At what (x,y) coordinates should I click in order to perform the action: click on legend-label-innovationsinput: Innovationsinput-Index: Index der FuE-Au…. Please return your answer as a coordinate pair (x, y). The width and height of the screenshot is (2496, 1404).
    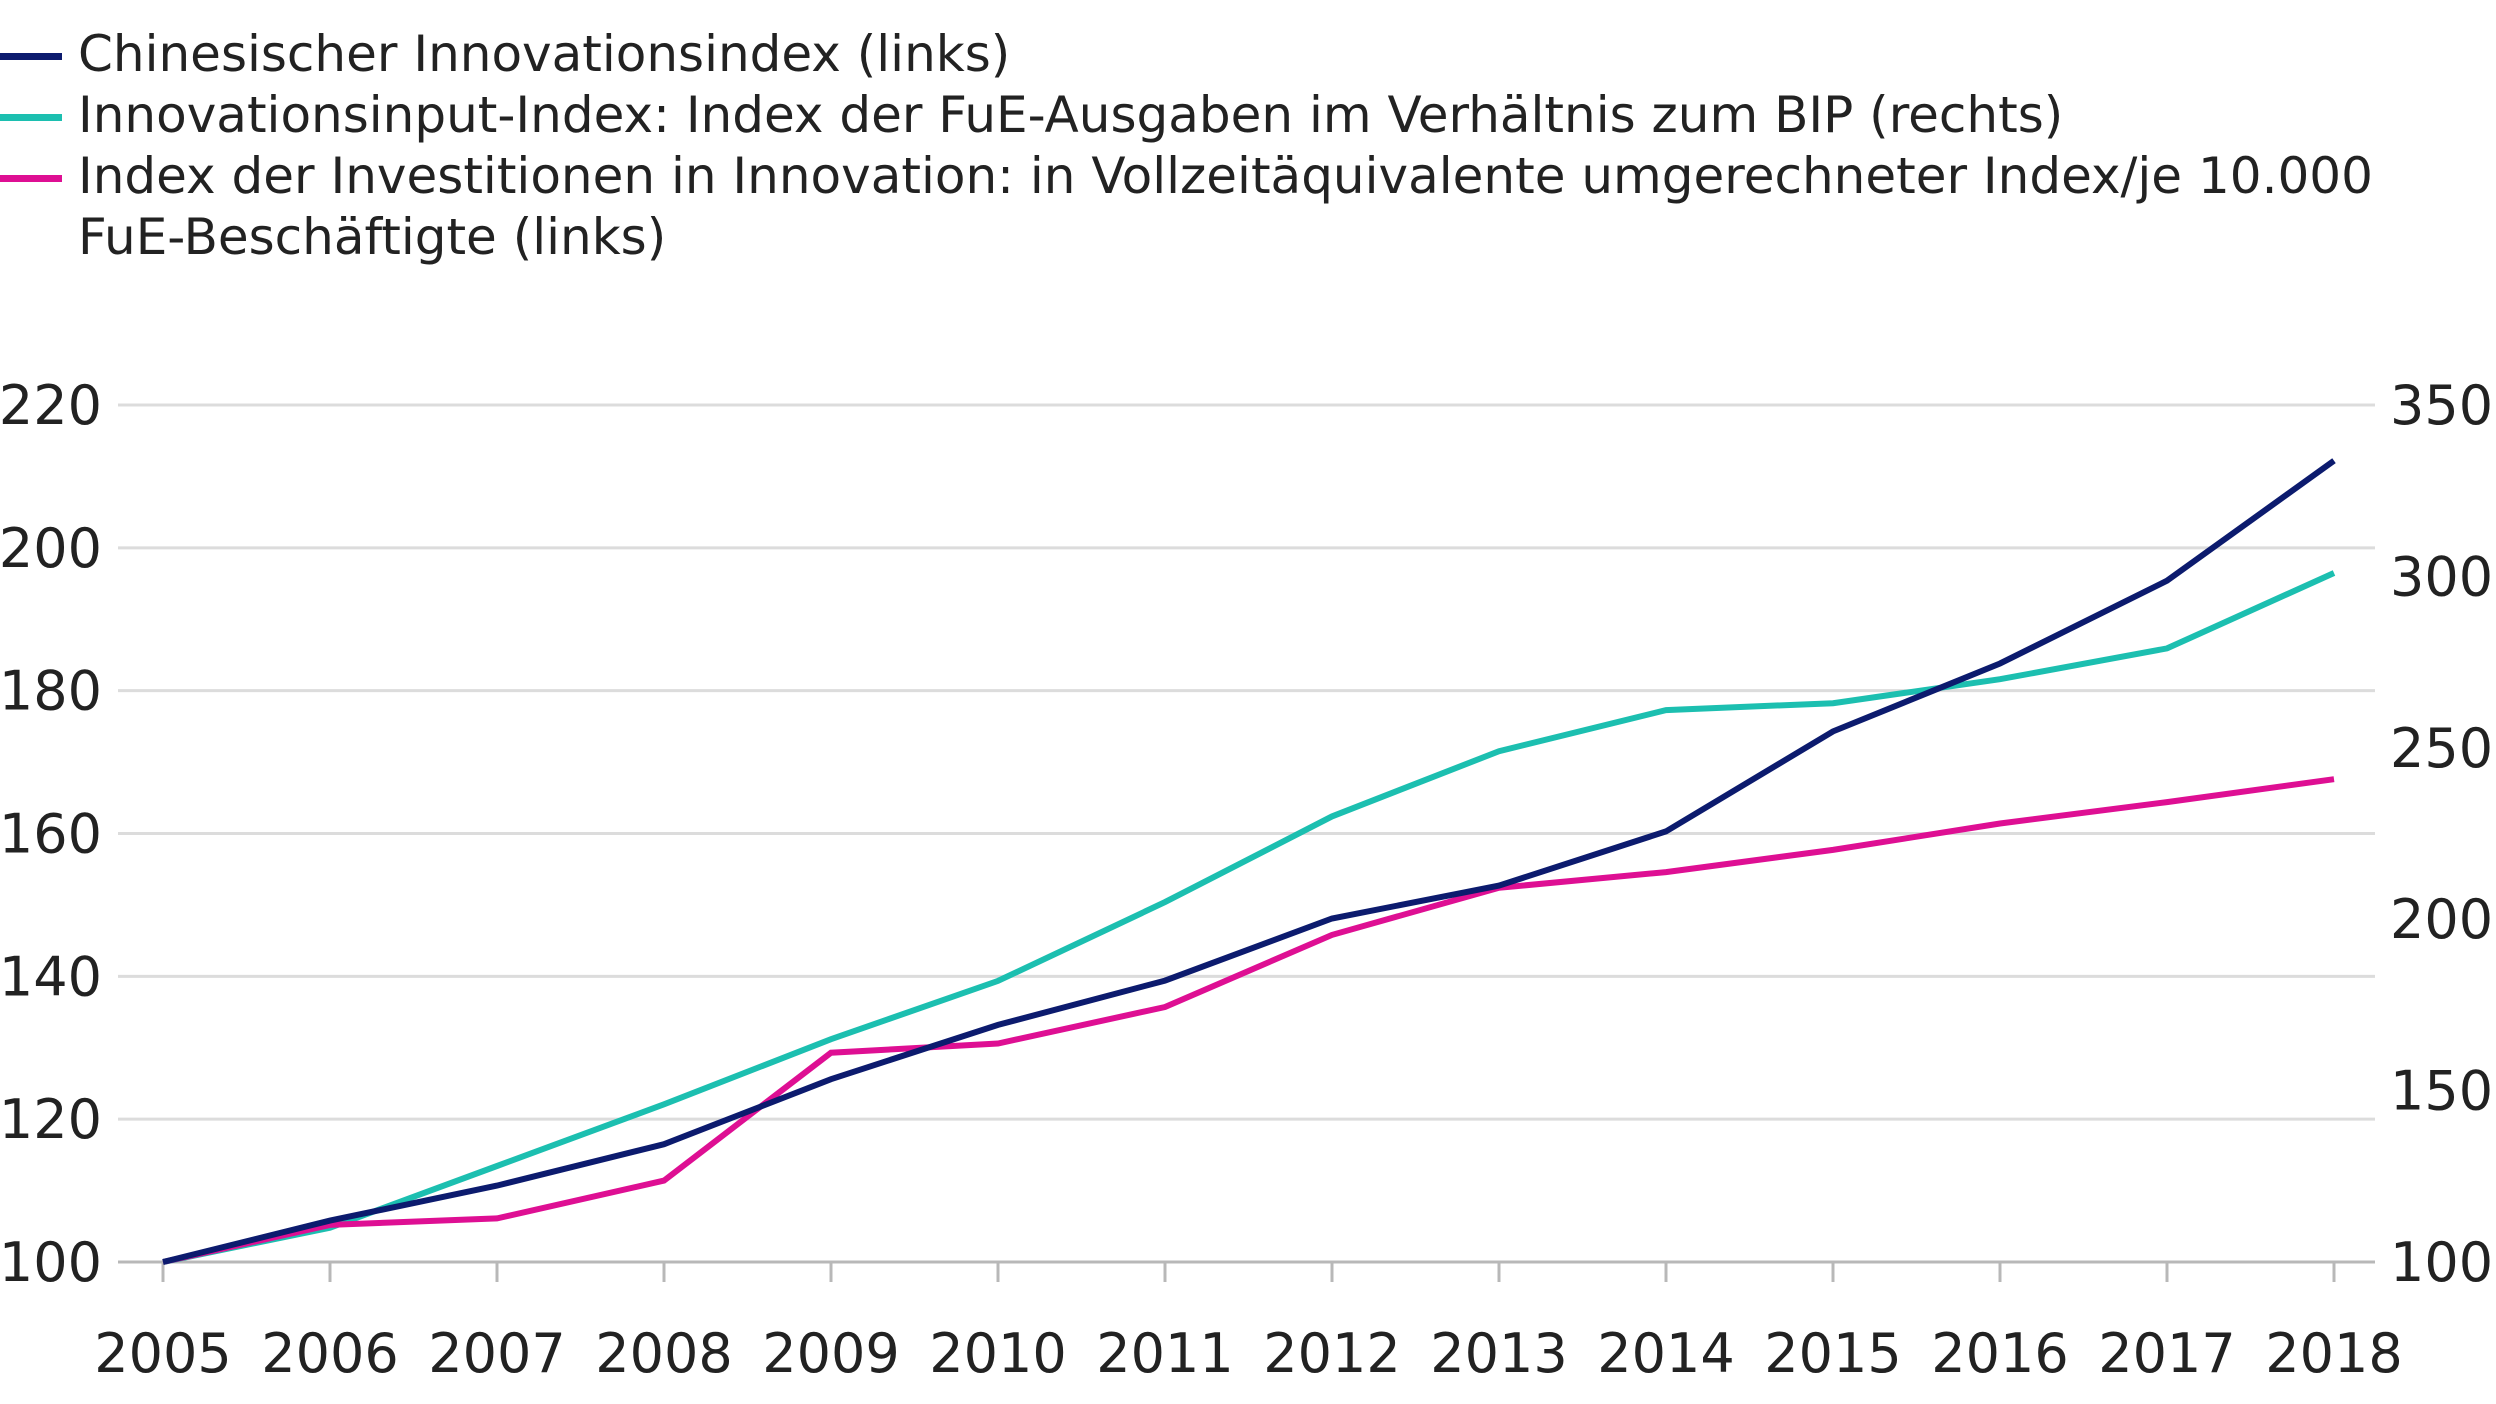
    Looking at the image, I should click on (1071, 115).